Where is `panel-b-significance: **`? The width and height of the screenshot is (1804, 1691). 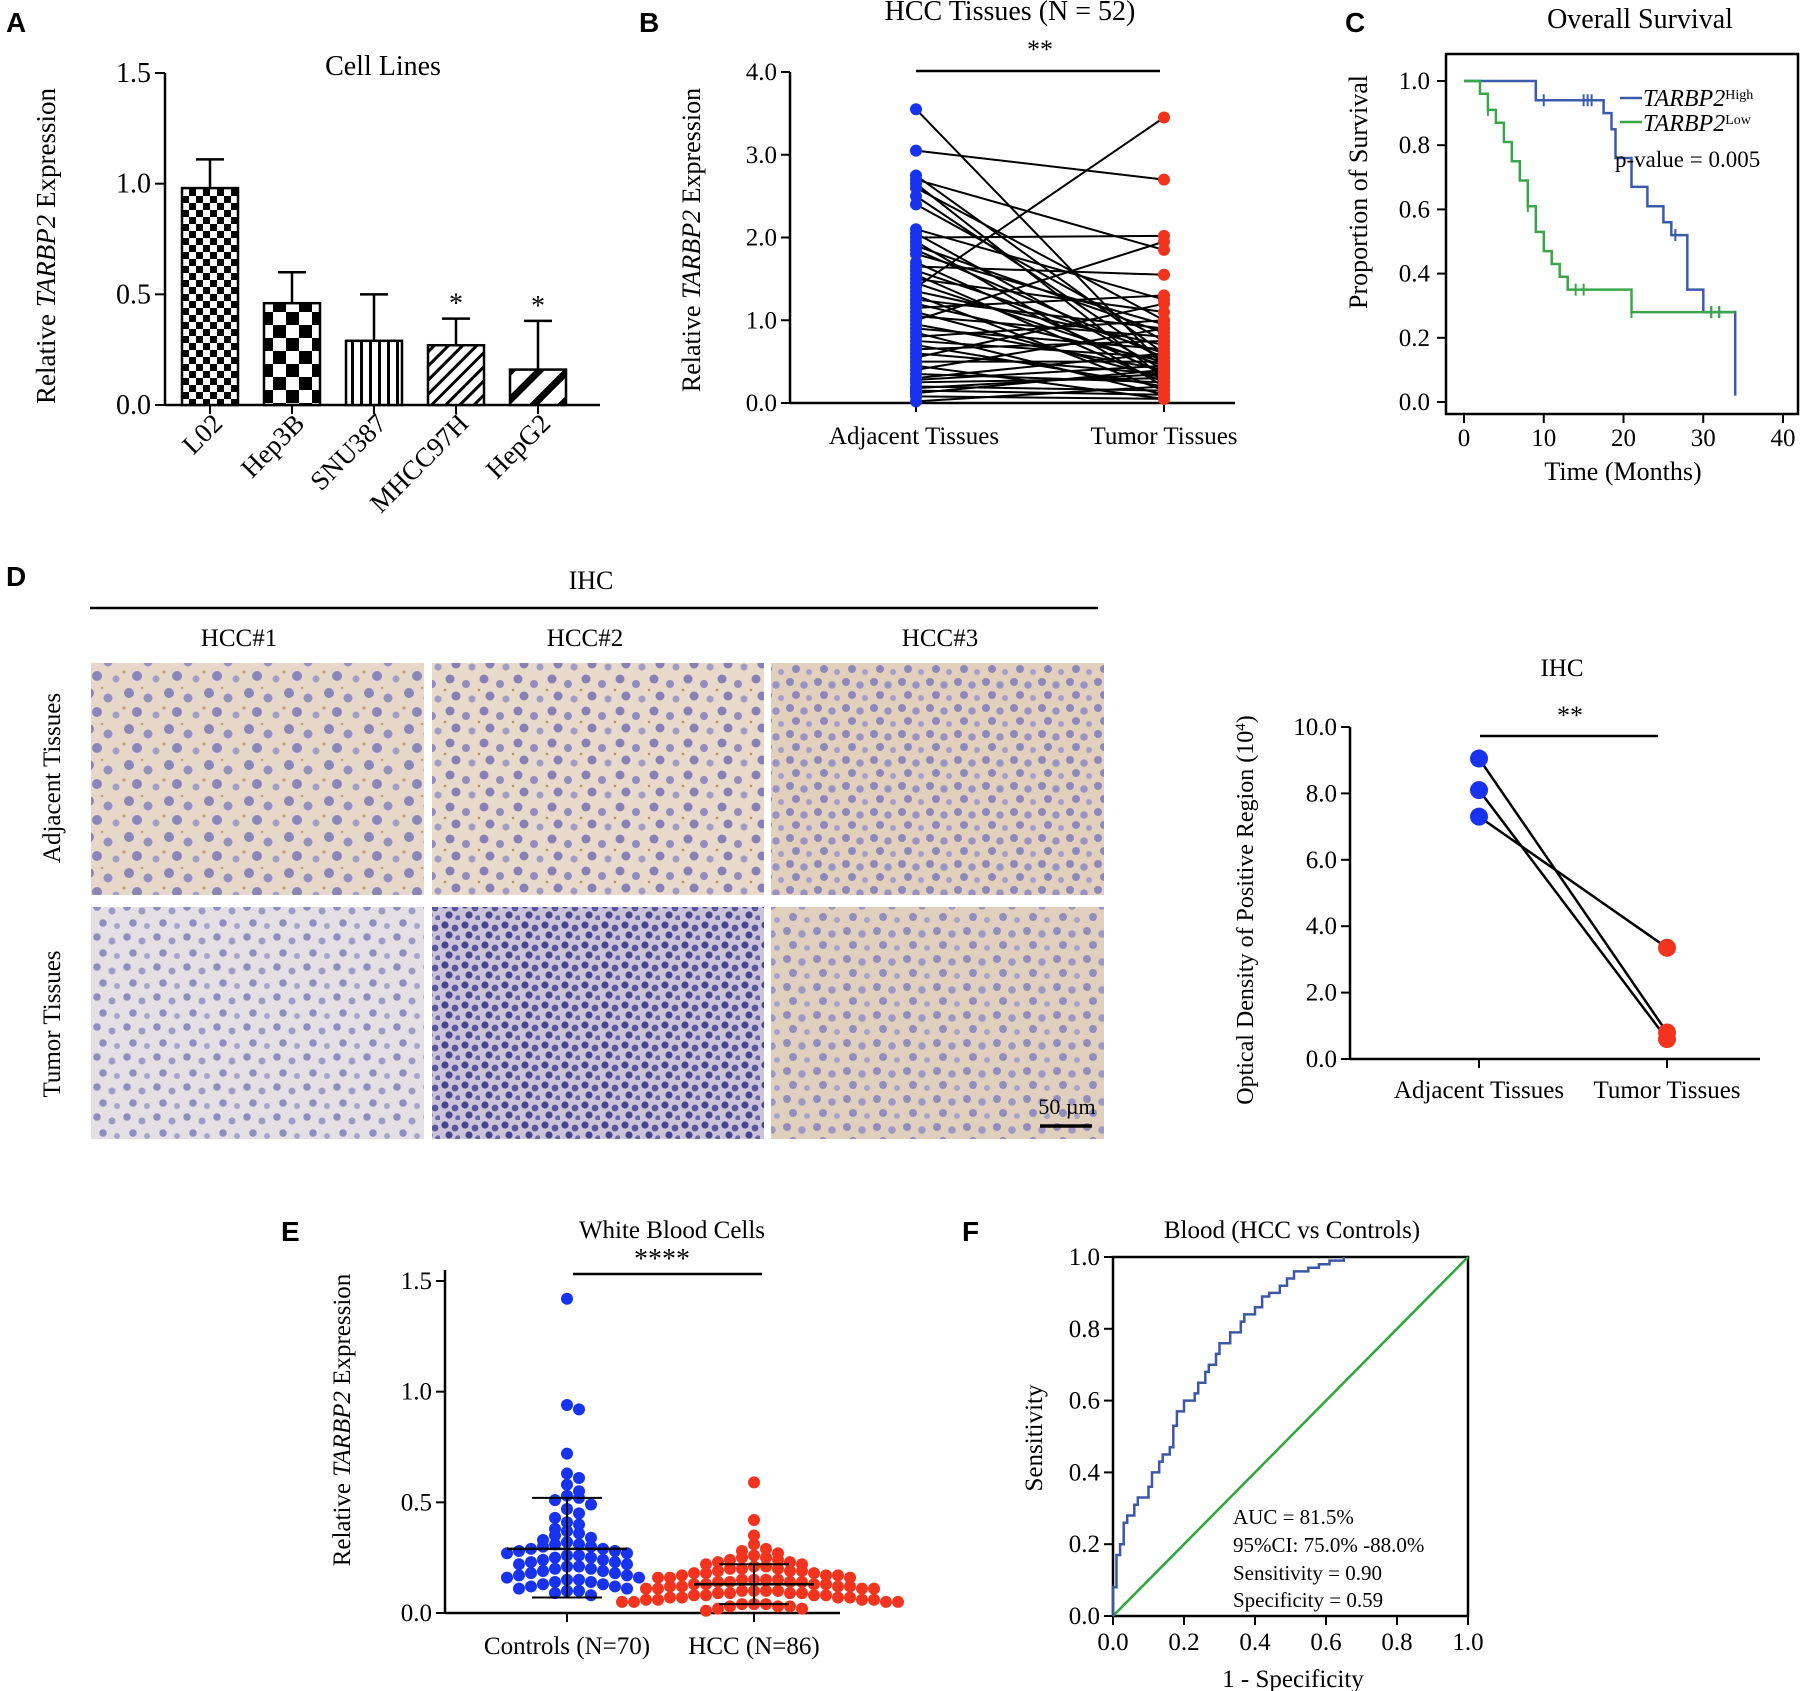 panel-b-significance: ** is located at coordinates (1040, 49).